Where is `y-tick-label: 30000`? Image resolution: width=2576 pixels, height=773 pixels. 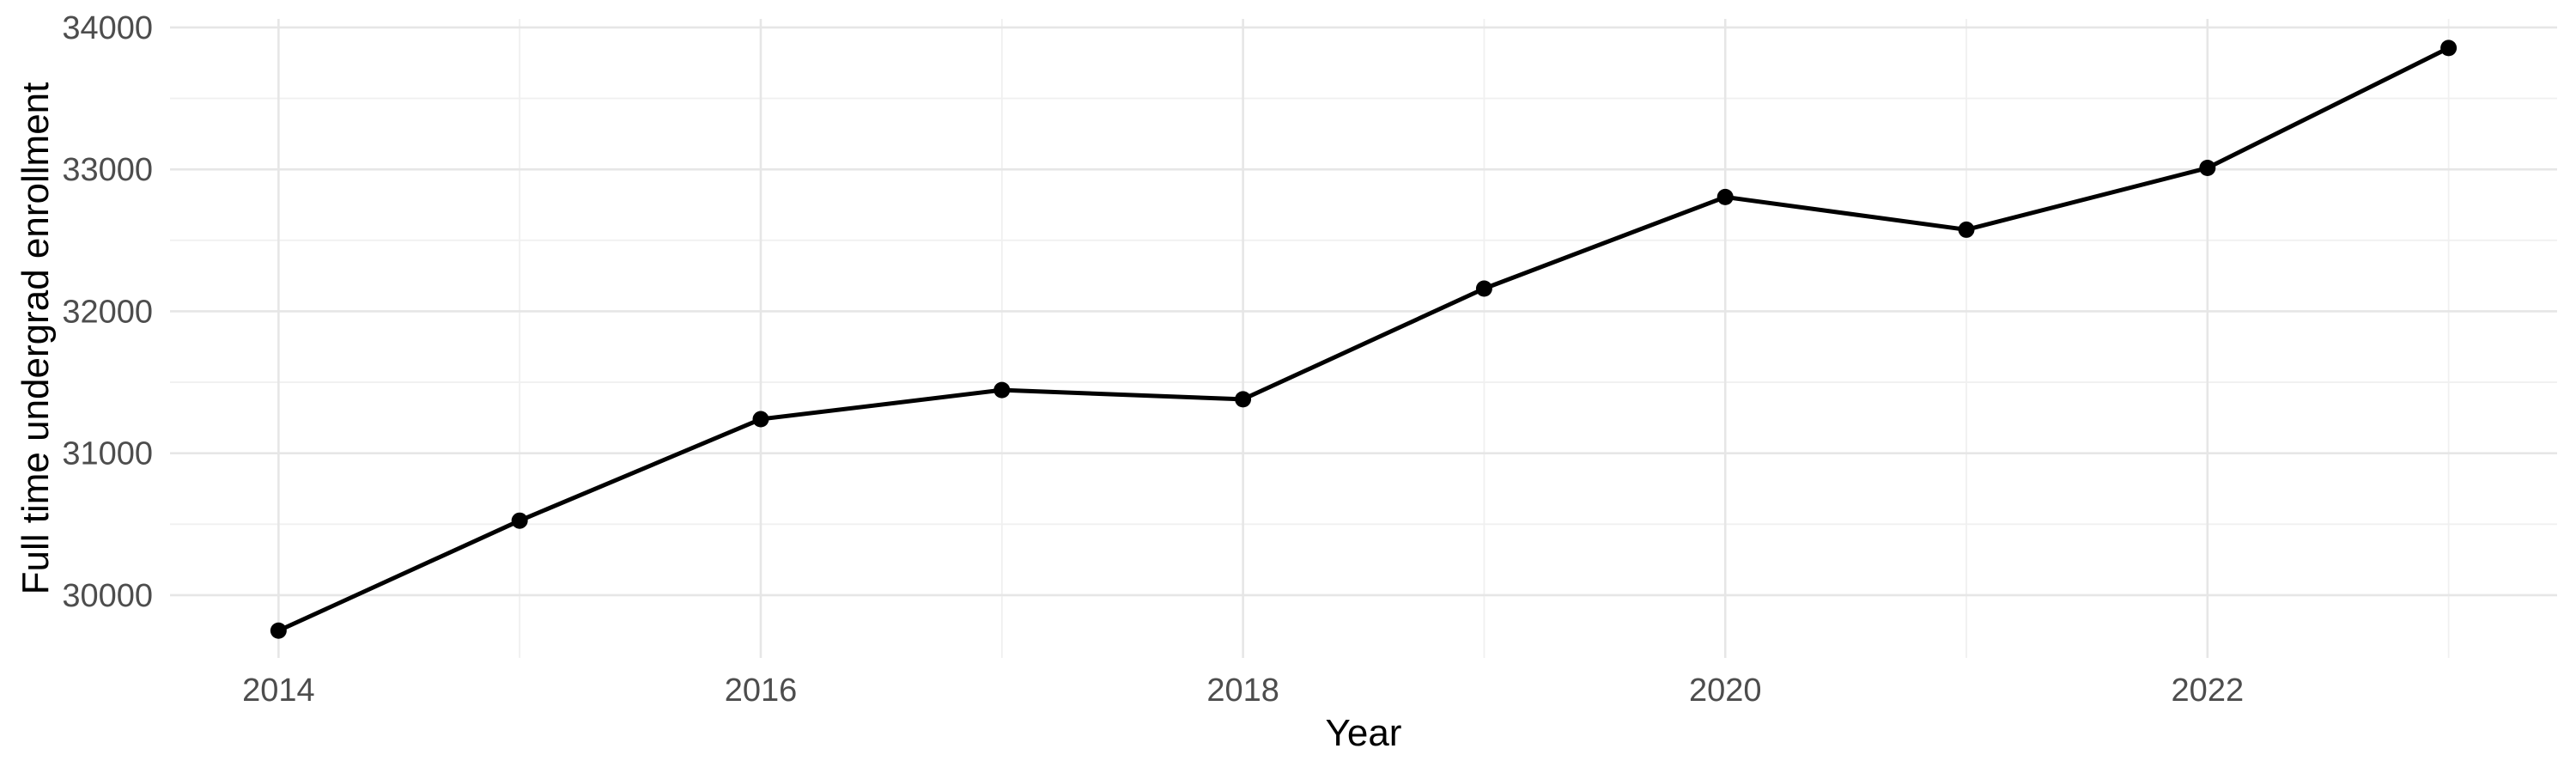
y-tick-label: 30000 is located at coordinates (107, 596).